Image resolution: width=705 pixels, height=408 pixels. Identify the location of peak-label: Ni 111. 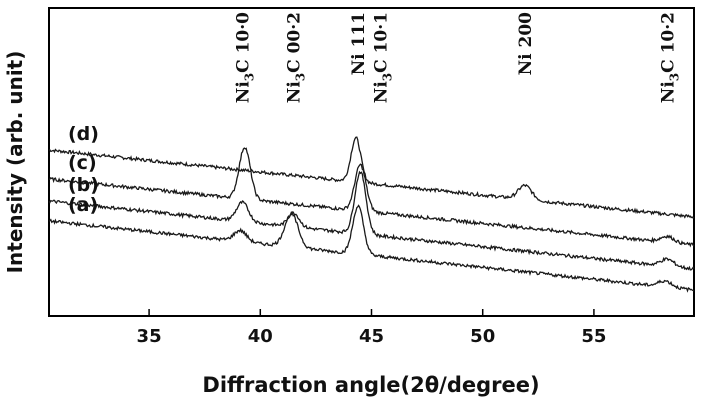
(359, 43).